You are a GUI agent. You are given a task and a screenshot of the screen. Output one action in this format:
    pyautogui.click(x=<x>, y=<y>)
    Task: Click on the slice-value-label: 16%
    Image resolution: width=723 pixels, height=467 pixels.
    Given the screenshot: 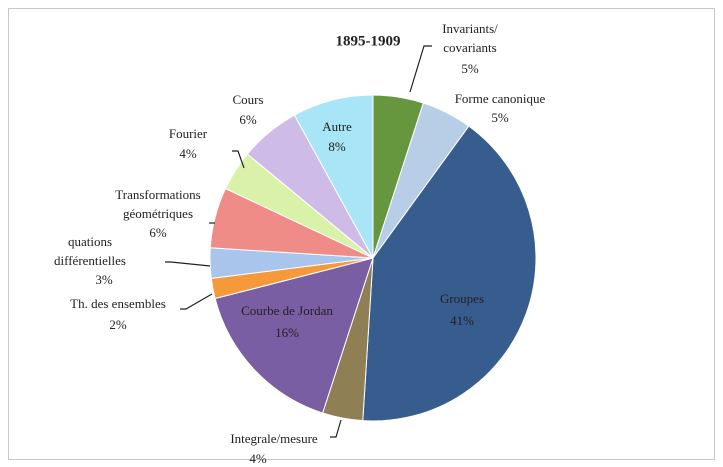 What is the action you would take?
    pyautogui.click(x=287, y=332)
    